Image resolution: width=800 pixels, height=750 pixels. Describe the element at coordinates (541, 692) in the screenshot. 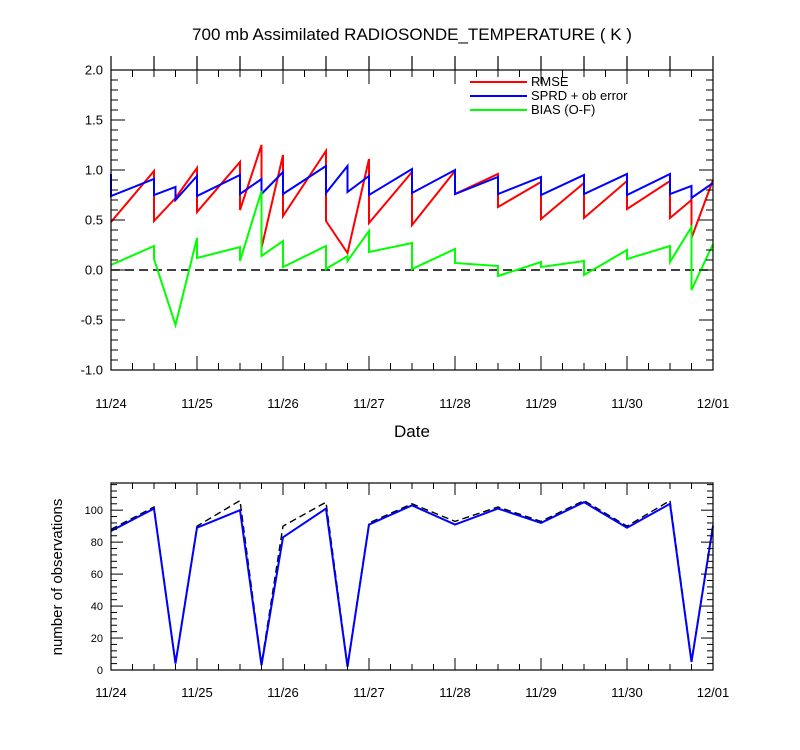

I see `bottom-xtick-label: 11/29` at that location.